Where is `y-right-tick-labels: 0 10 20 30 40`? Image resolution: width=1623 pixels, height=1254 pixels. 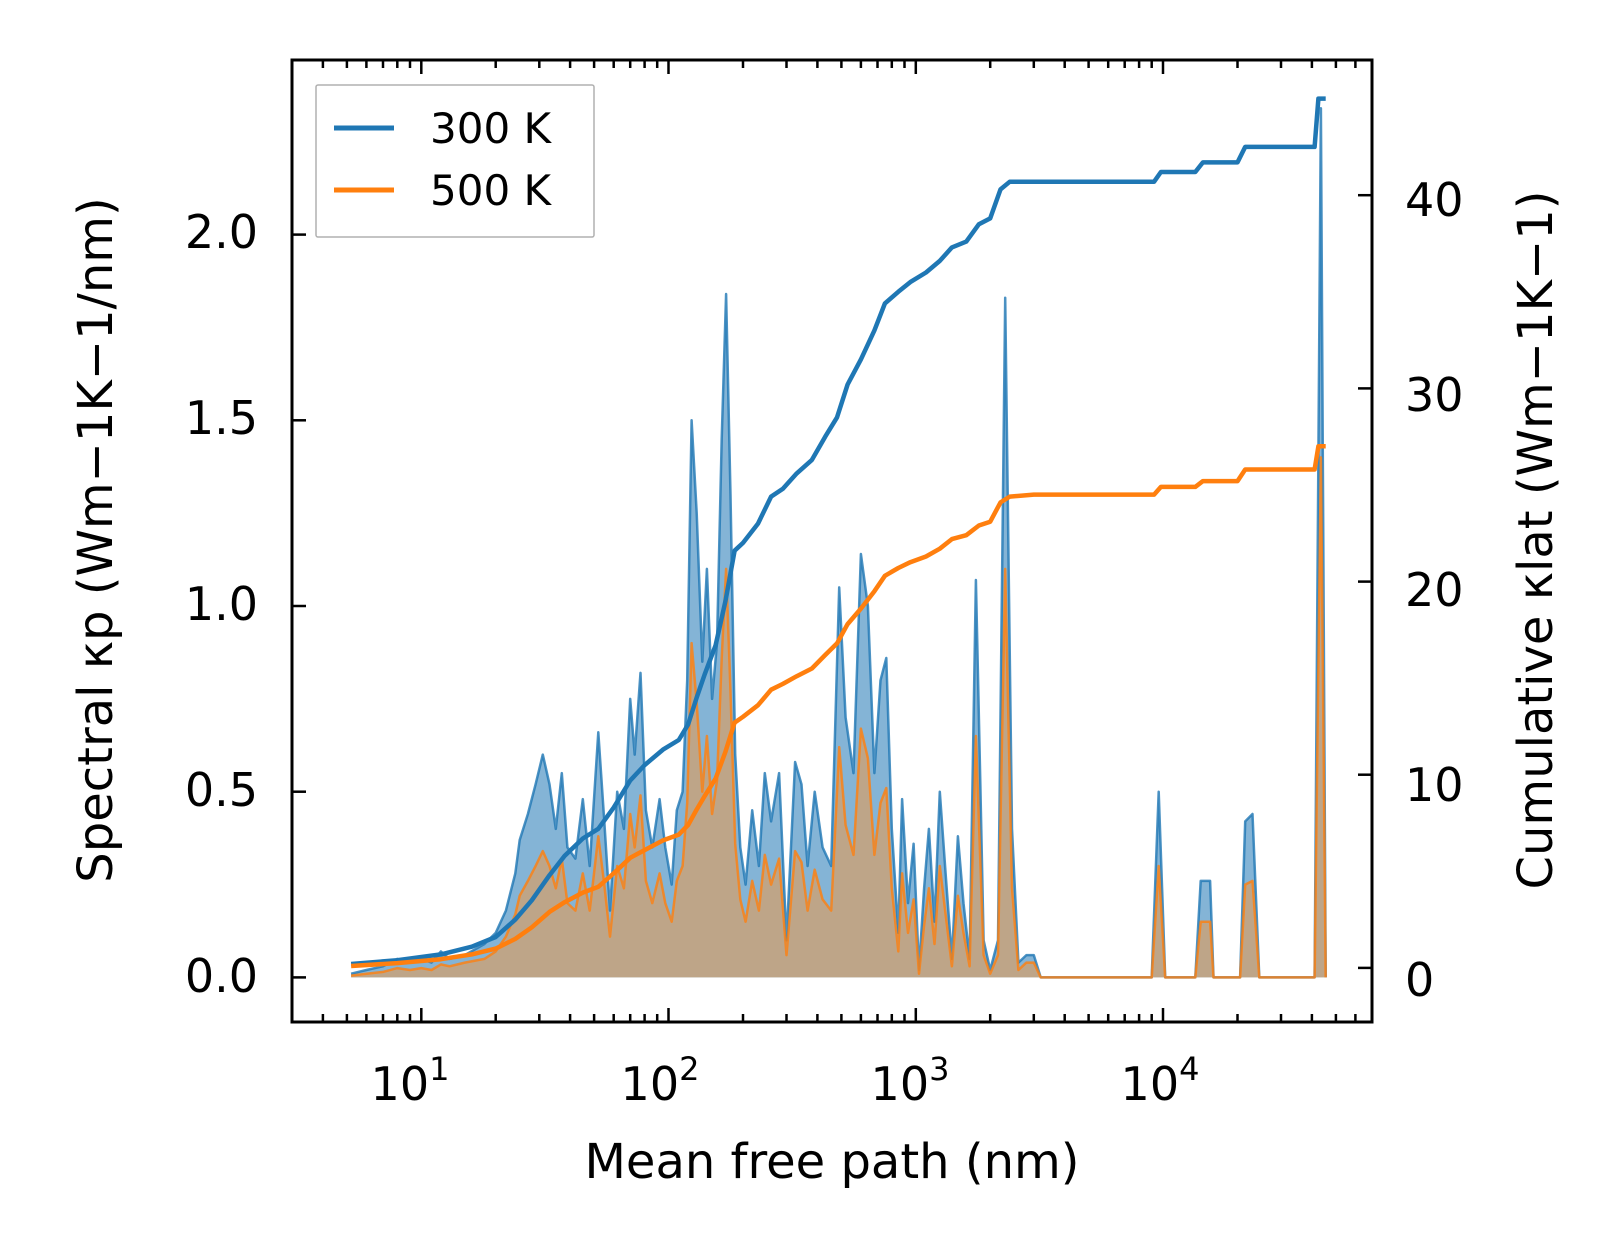 y-right-tick-labels: 0 10 20 30 40 is located at coordinates (1434, 590).